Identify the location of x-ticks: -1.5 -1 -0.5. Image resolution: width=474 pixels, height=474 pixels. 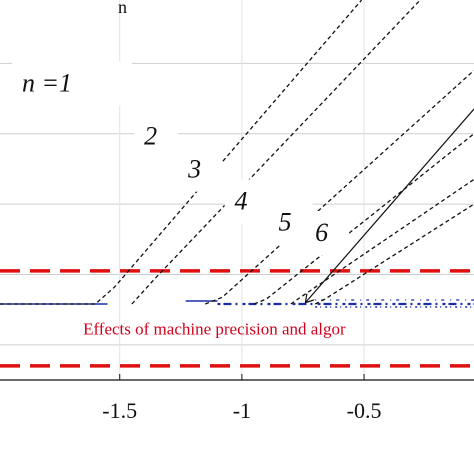
(241, 398).